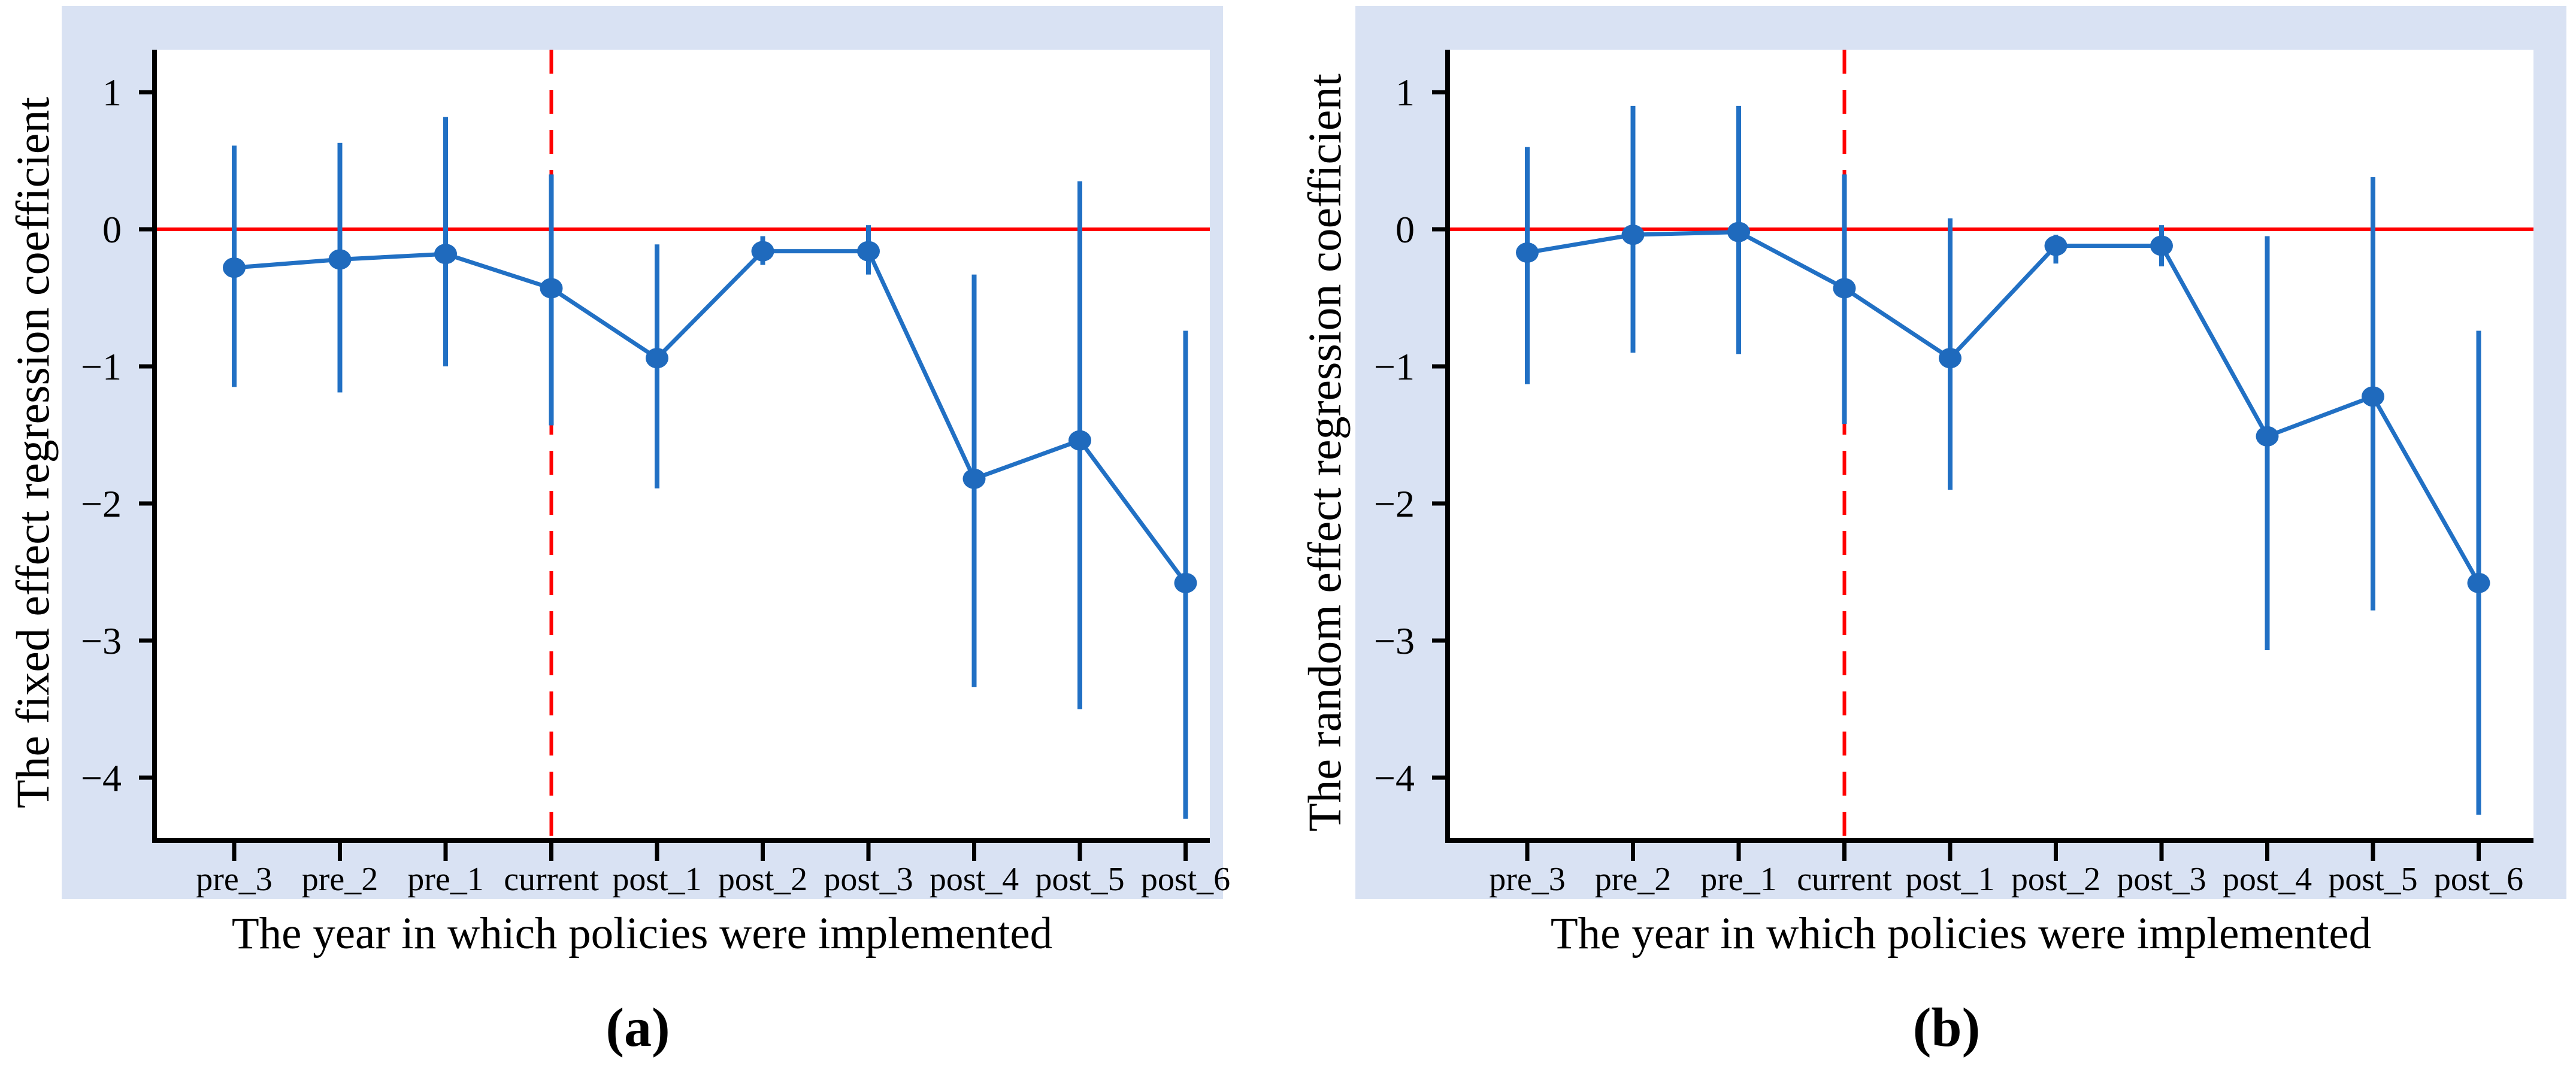 This screenshot has height=1068, width=2576. Describe the element at coordinates (33, 452) in the screenshot. I see `y-axis-title-fixed-effect: The fixed effect regression coefficient` at that location.